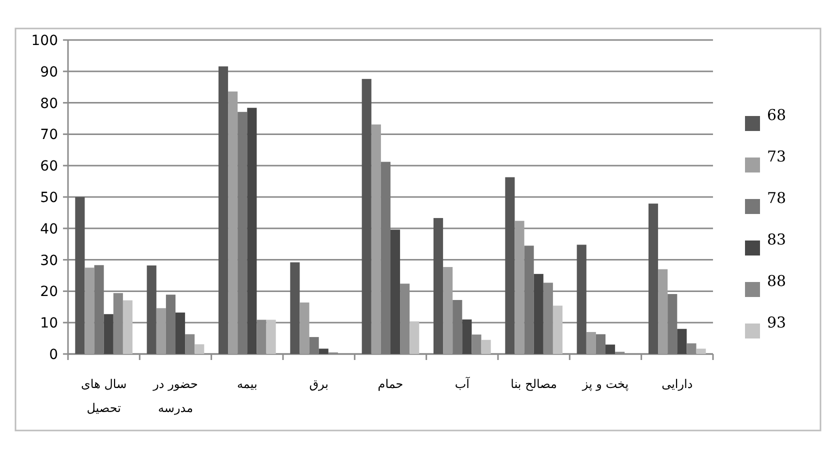 The height and width of the screenshot is (460, 833). Describe the element at coordinates (104, 396) in the screenshot. I see `x-tick-label: سال های تحصیل` at that location.